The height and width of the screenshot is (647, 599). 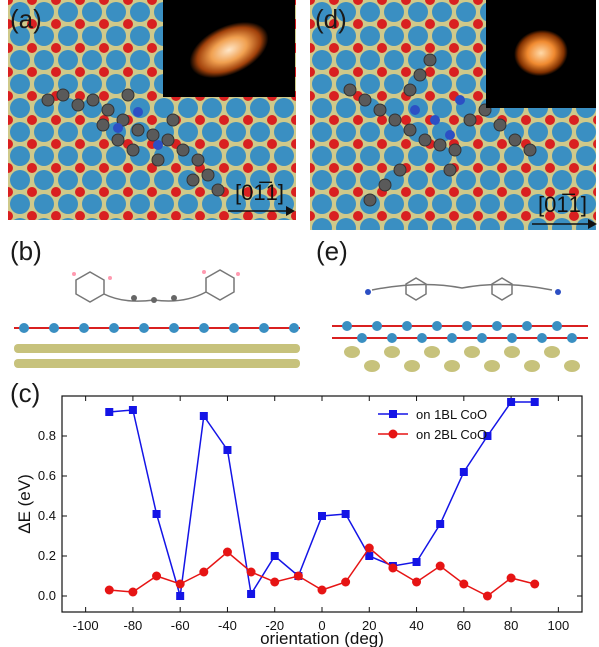 What do you see at coordinates (274, 625) in the screenshot?
I see `x-tick-label: -20` at bounding box center [274, 625].